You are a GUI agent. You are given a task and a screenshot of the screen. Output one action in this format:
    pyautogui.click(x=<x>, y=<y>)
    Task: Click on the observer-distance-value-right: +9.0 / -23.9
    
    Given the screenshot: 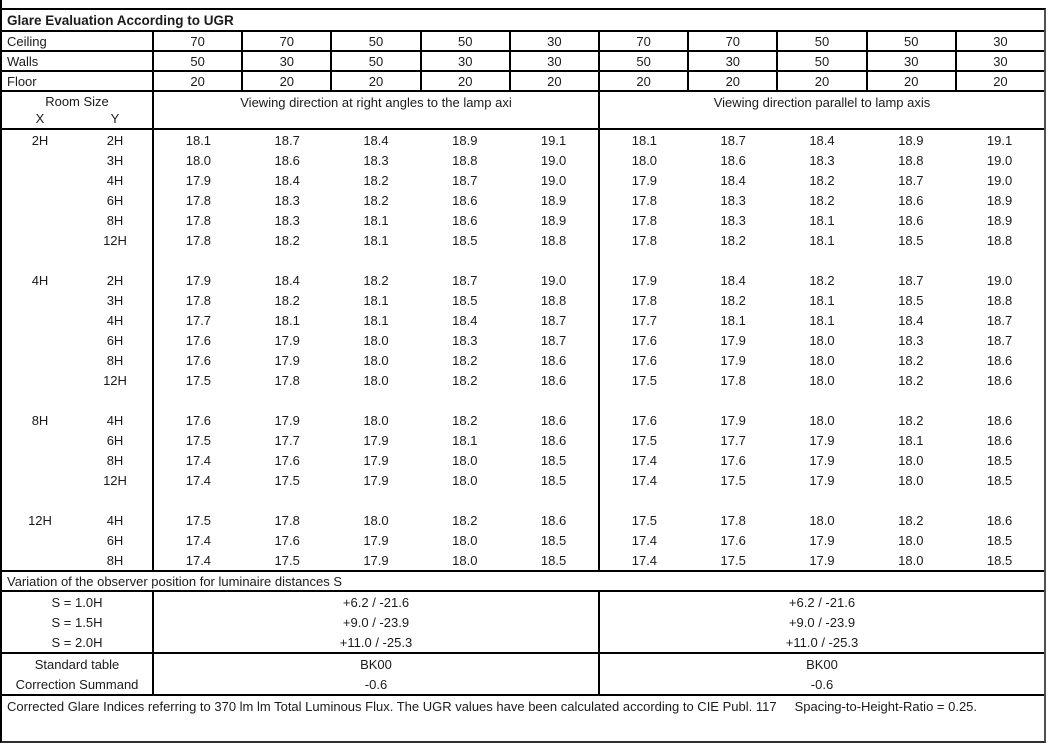 What is the action you would take?
    pyautogui.click(x=821, y=622)
    